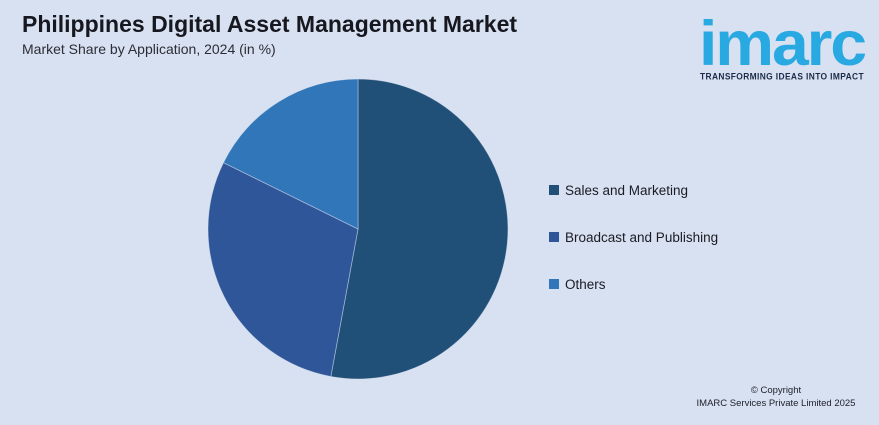 The height and width of the screenshot is (425, 879). I want to click on legend-item-broadcast-and-publishing: Broadcast and Publishing, so click(634, 237).